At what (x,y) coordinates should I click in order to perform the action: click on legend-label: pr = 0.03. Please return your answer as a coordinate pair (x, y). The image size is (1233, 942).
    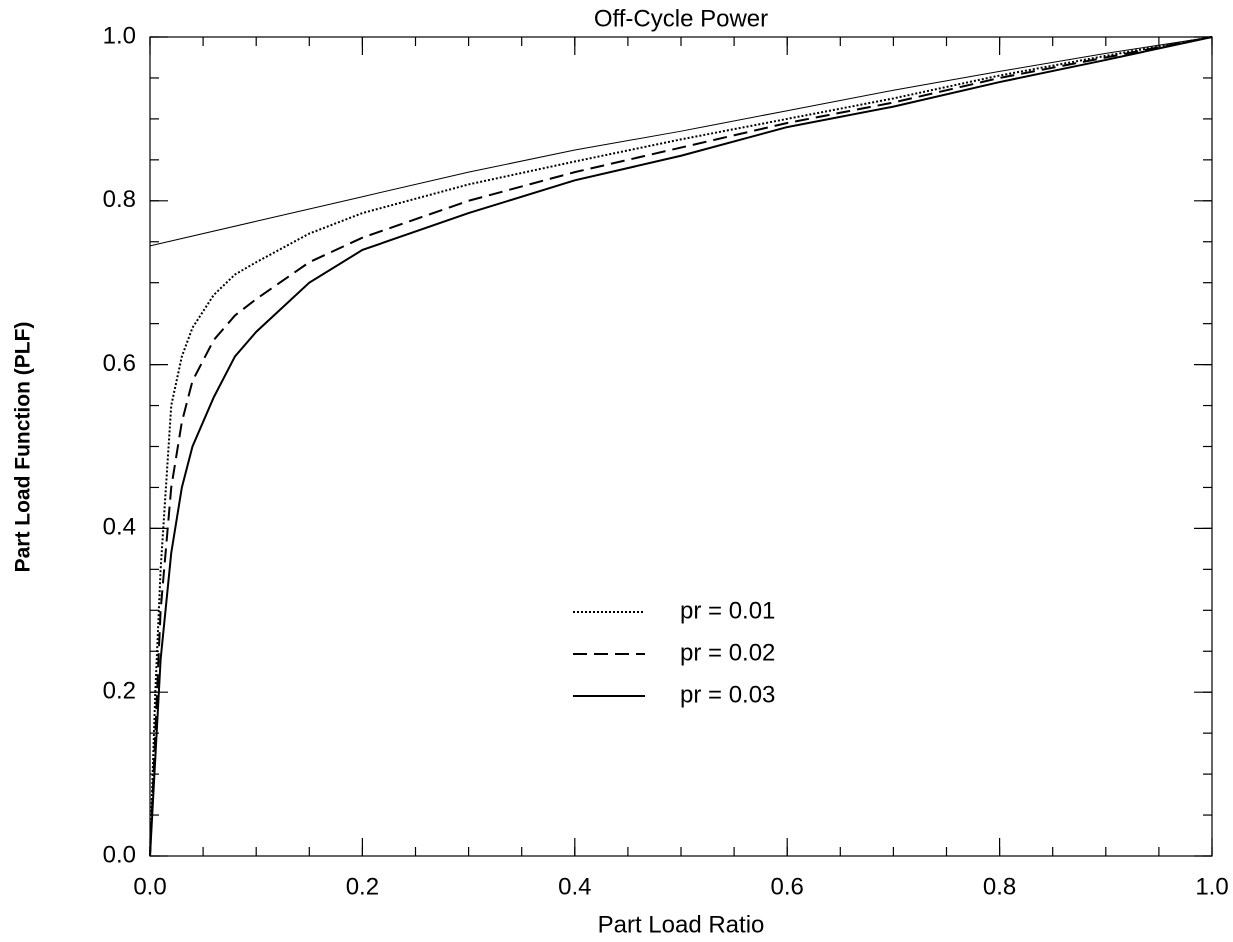
    Looking at the image, I should click on (727, 694).